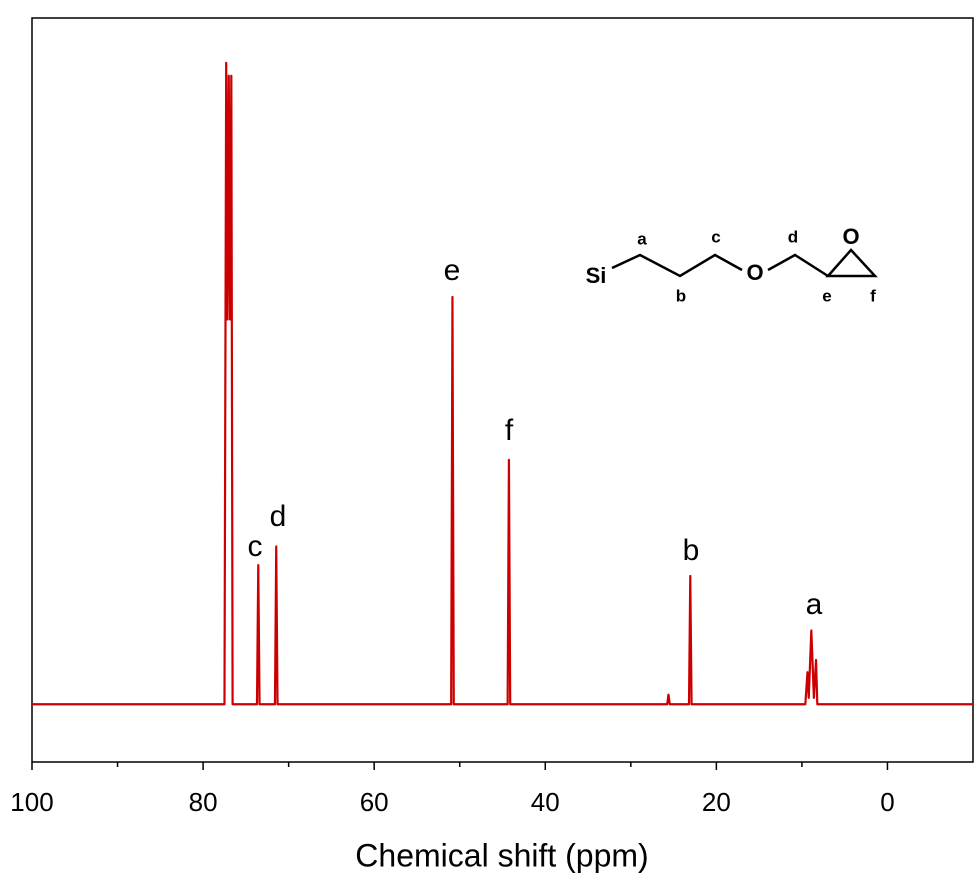 This screenshot has height=889, width=980. Describe the element at coordinates (716, 802) in the screenshot. I see `x-tick-label: 20` at that location.